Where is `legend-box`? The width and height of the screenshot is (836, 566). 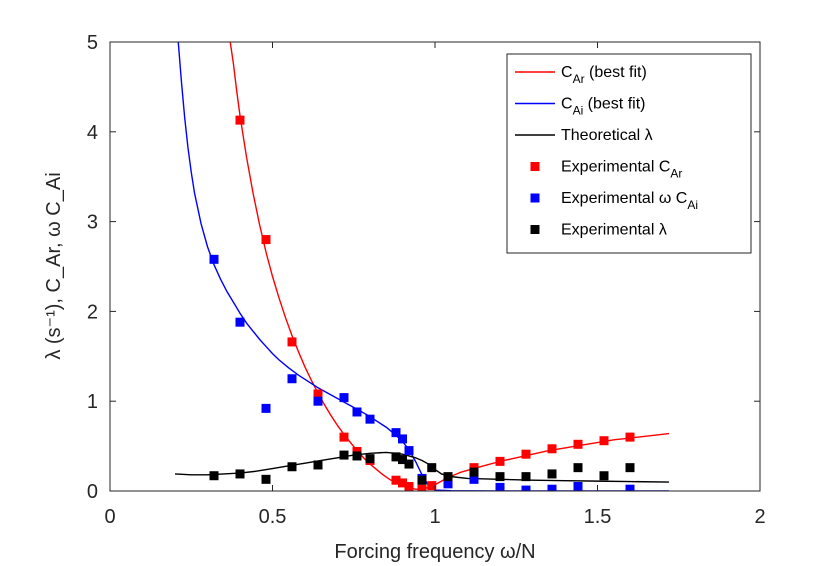 legend-box is located at coordinates (629, 153).